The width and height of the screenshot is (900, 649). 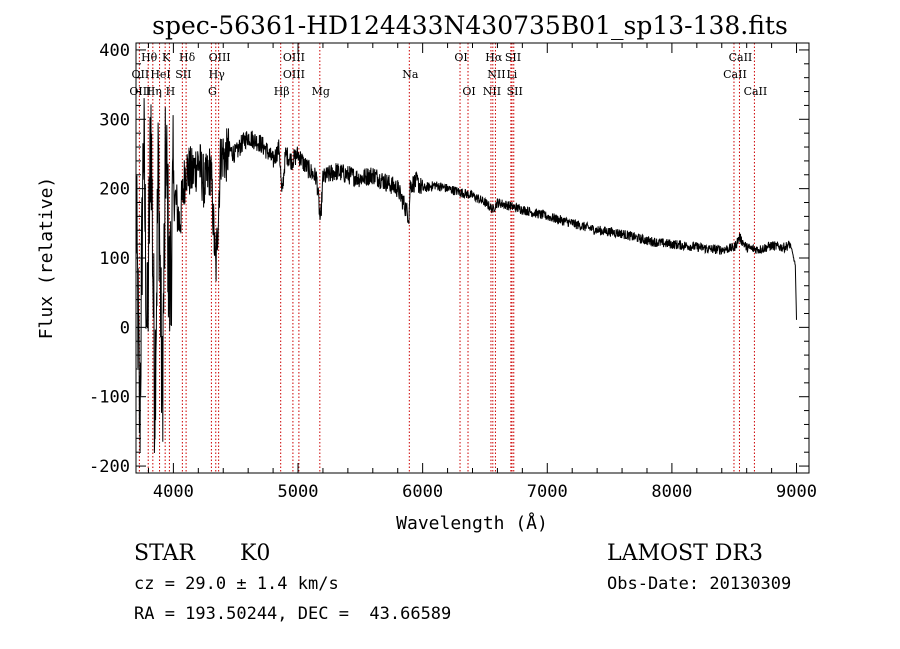 I want to click on y-tick-label: -200, so click(x=109, y=467).